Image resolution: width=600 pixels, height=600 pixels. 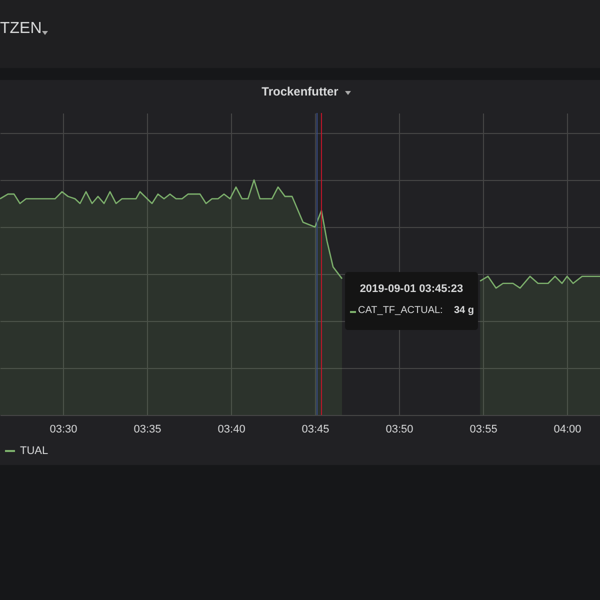 What do you see at coordinates (400, 430) in the screenshot?
I see `x-tick-label: 03:50` at bounding box center [400, 430].